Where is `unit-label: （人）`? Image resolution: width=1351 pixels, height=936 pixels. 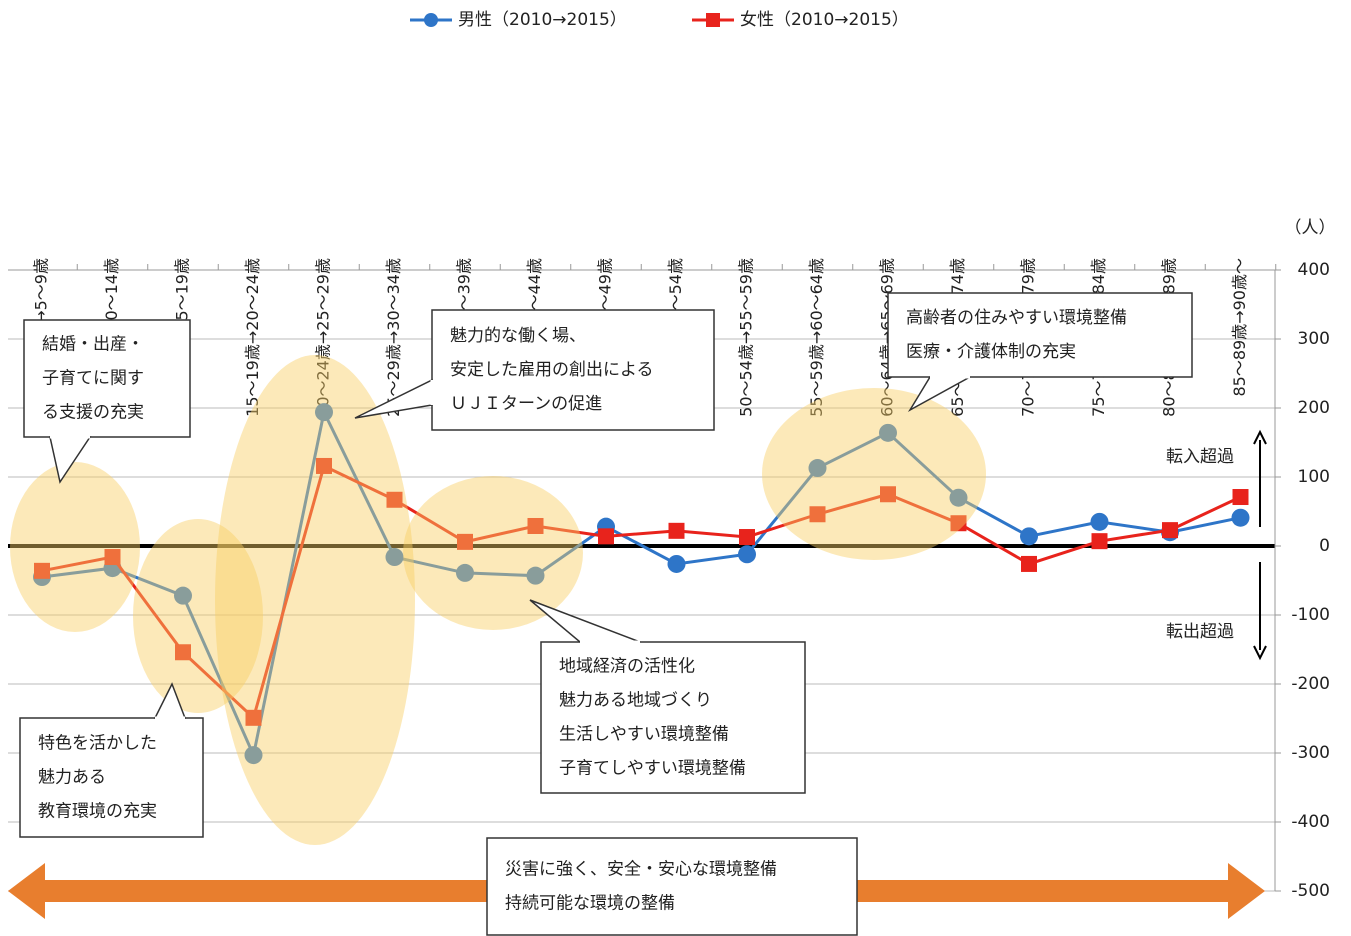
unit-label: （人） is located at coordinates (1310, 228).